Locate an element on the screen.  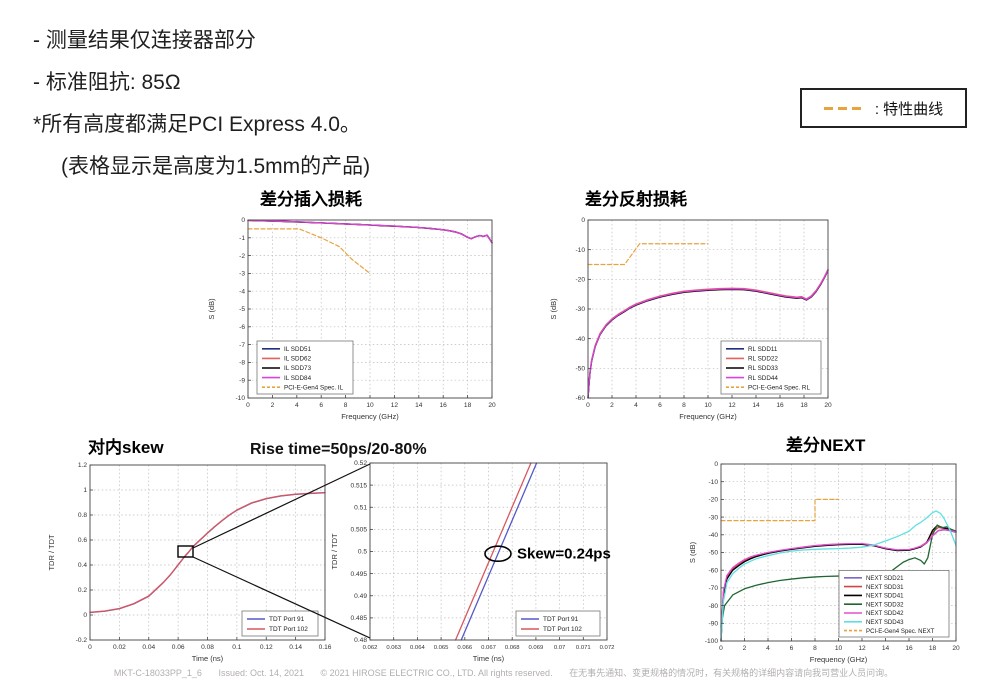
dashed-line-icon is located at coordinates (844, 108).